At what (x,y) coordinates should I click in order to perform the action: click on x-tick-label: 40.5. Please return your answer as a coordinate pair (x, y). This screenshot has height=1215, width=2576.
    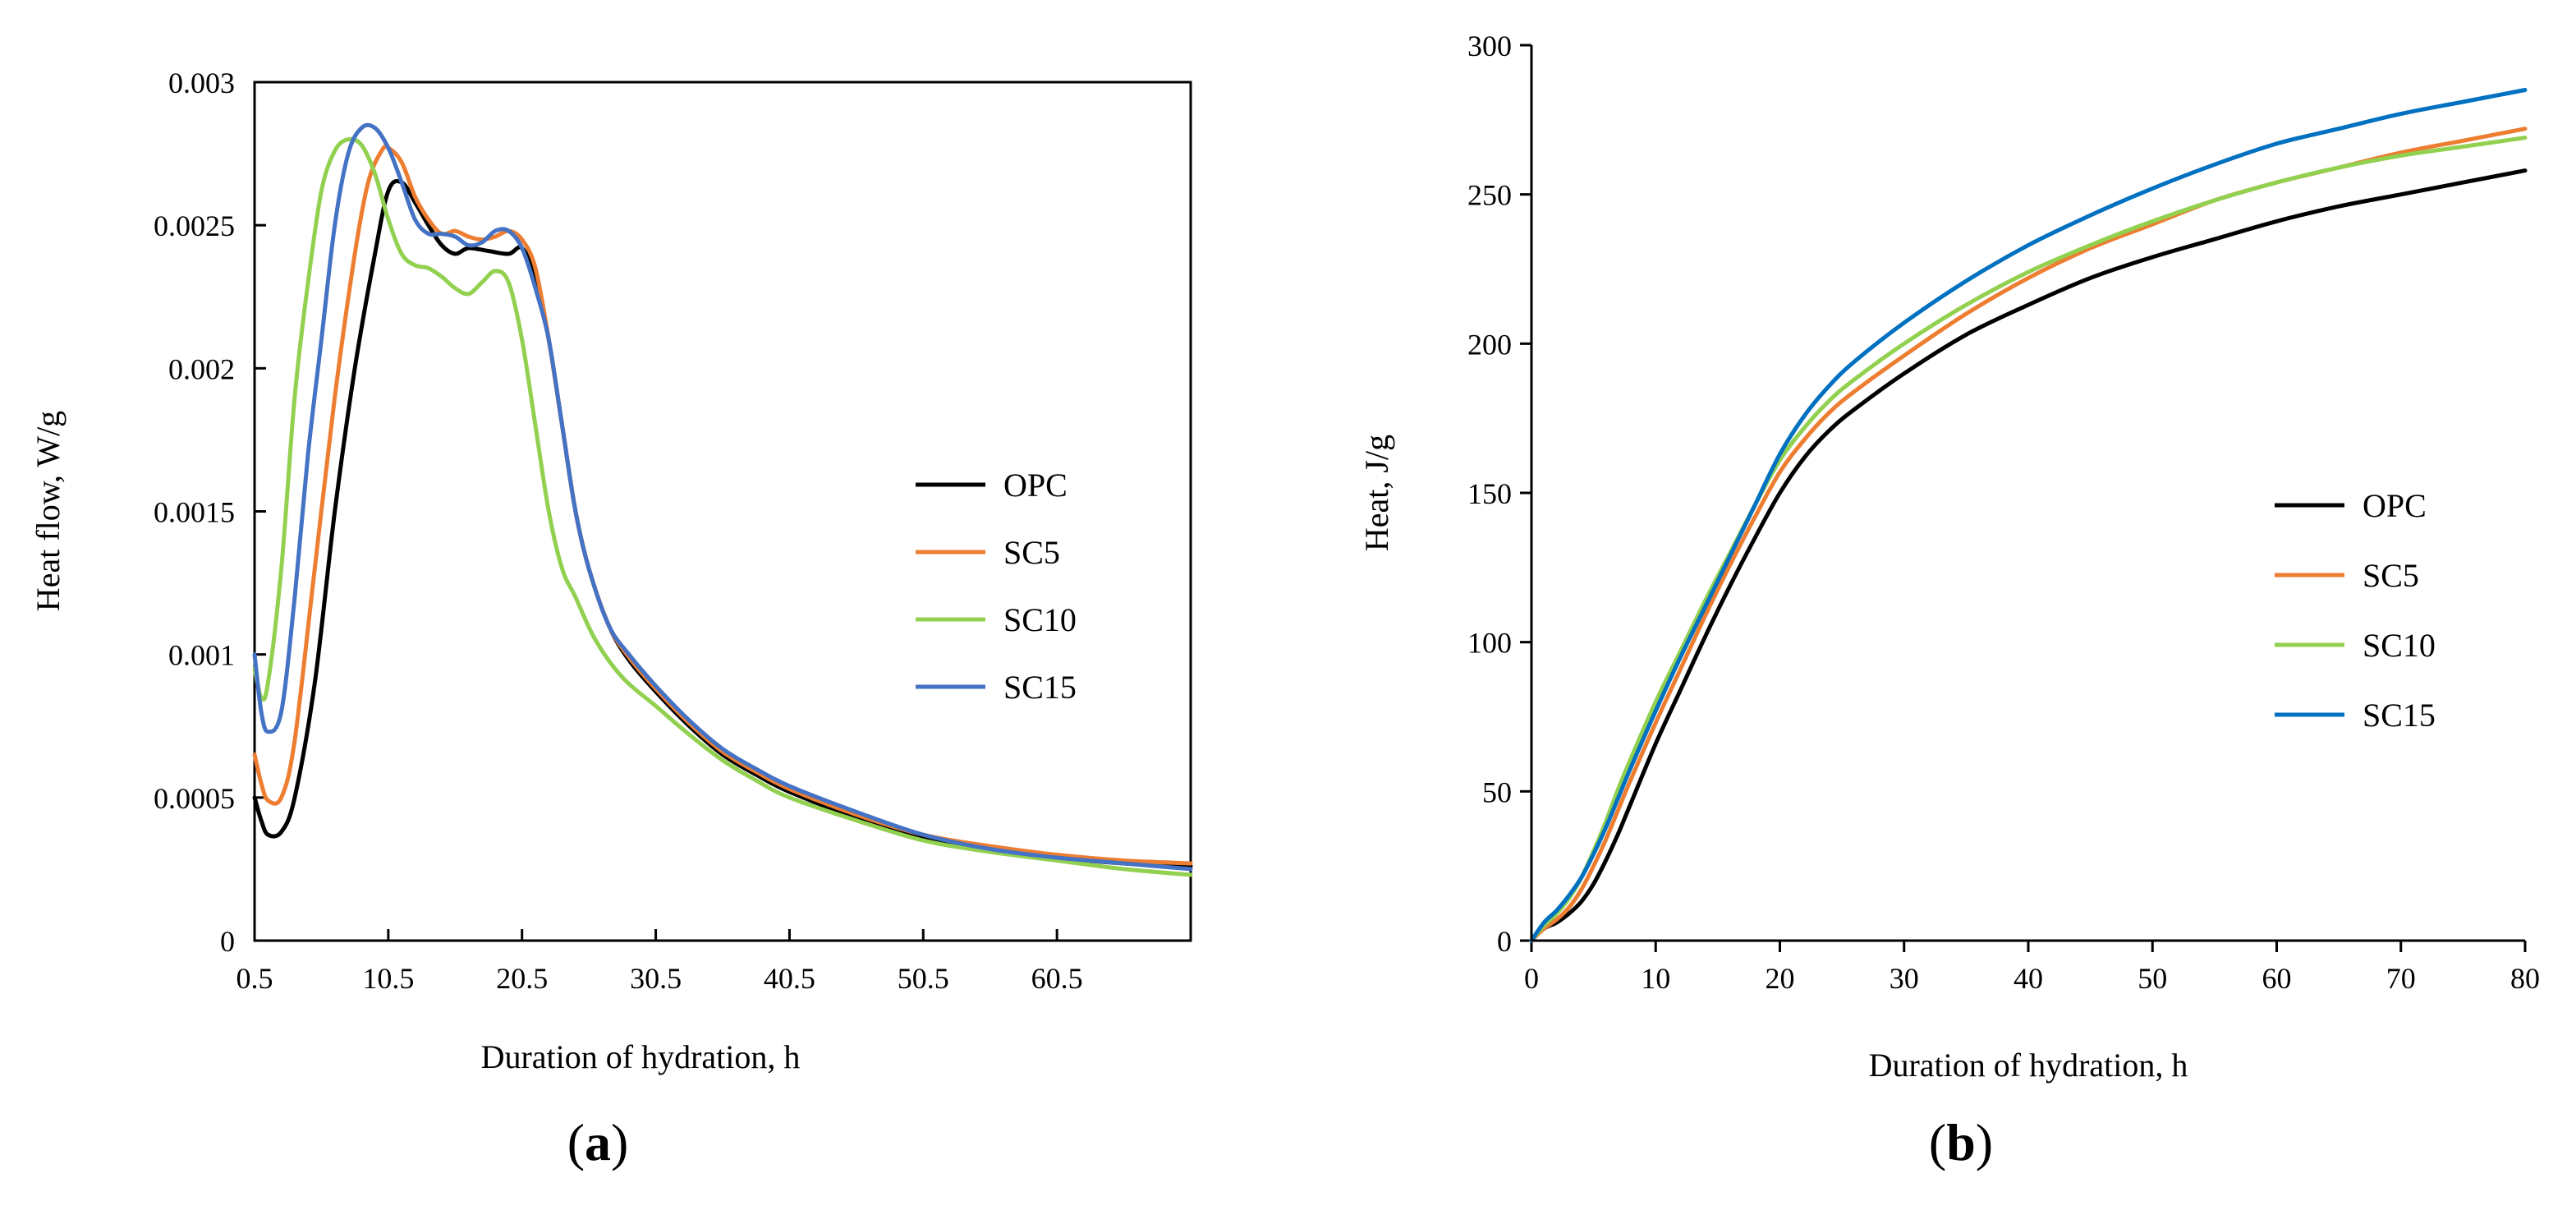
    Looking at the image, I should click on (789, 978).